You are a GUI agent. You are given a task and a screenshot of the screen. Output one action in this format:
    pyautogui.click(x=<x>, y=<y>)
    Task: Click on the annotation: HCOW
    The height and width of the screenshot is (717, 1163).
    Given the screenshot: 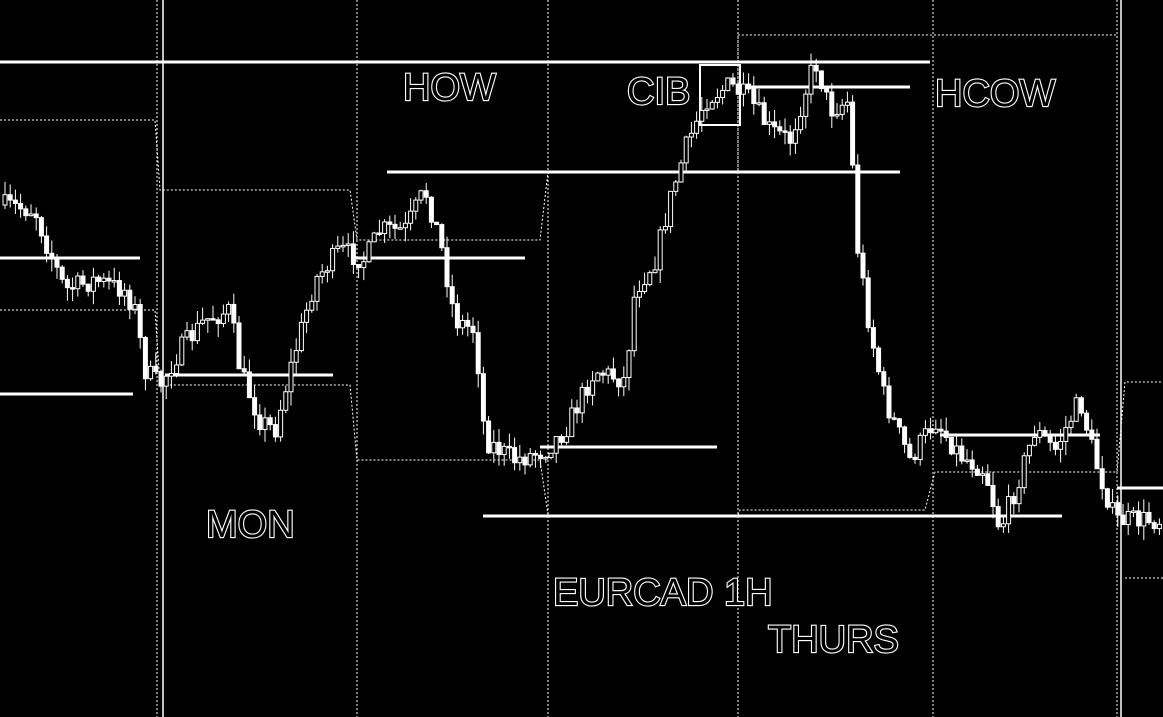 What is the action you would take?
    pyautogui.click(x=995, y=94)
    